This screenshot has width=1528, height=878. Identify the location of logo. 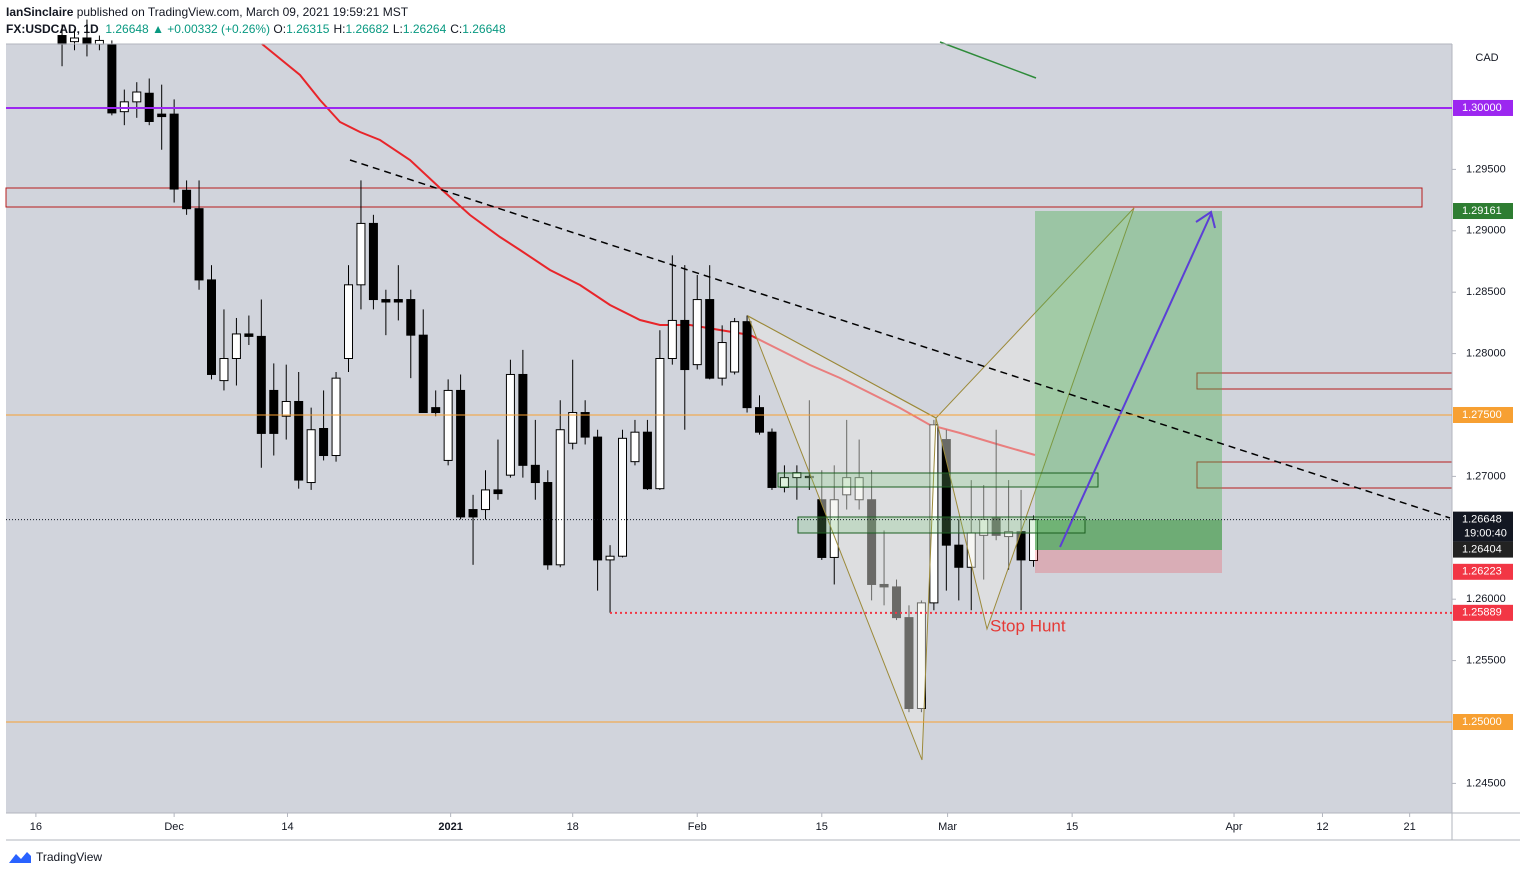
(20, 857).